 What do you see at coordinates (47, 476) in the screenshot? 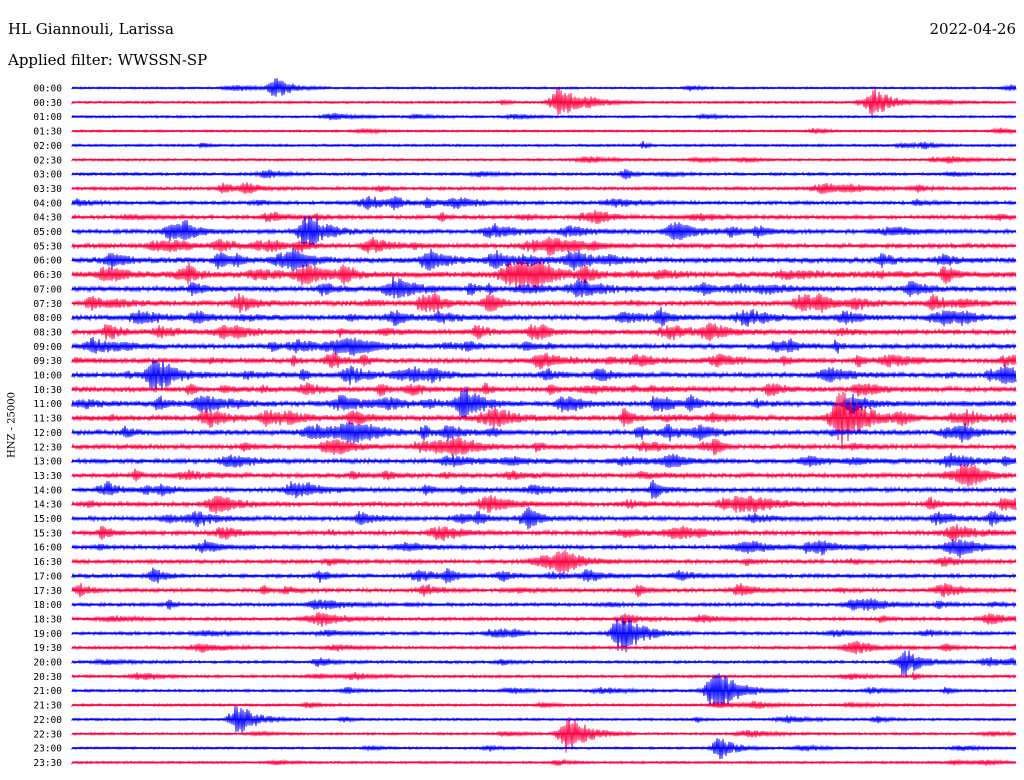
I see `row-time-label: 13:30` at bounding box center [47, 476].